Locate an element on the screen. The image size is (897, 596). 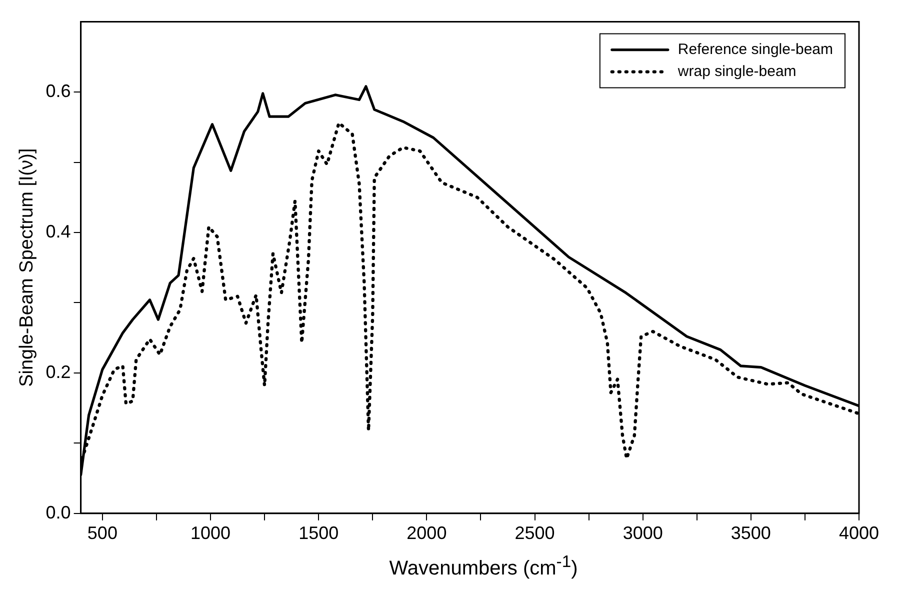
x-tick-label: 500 is located at coordinates (102, 533).